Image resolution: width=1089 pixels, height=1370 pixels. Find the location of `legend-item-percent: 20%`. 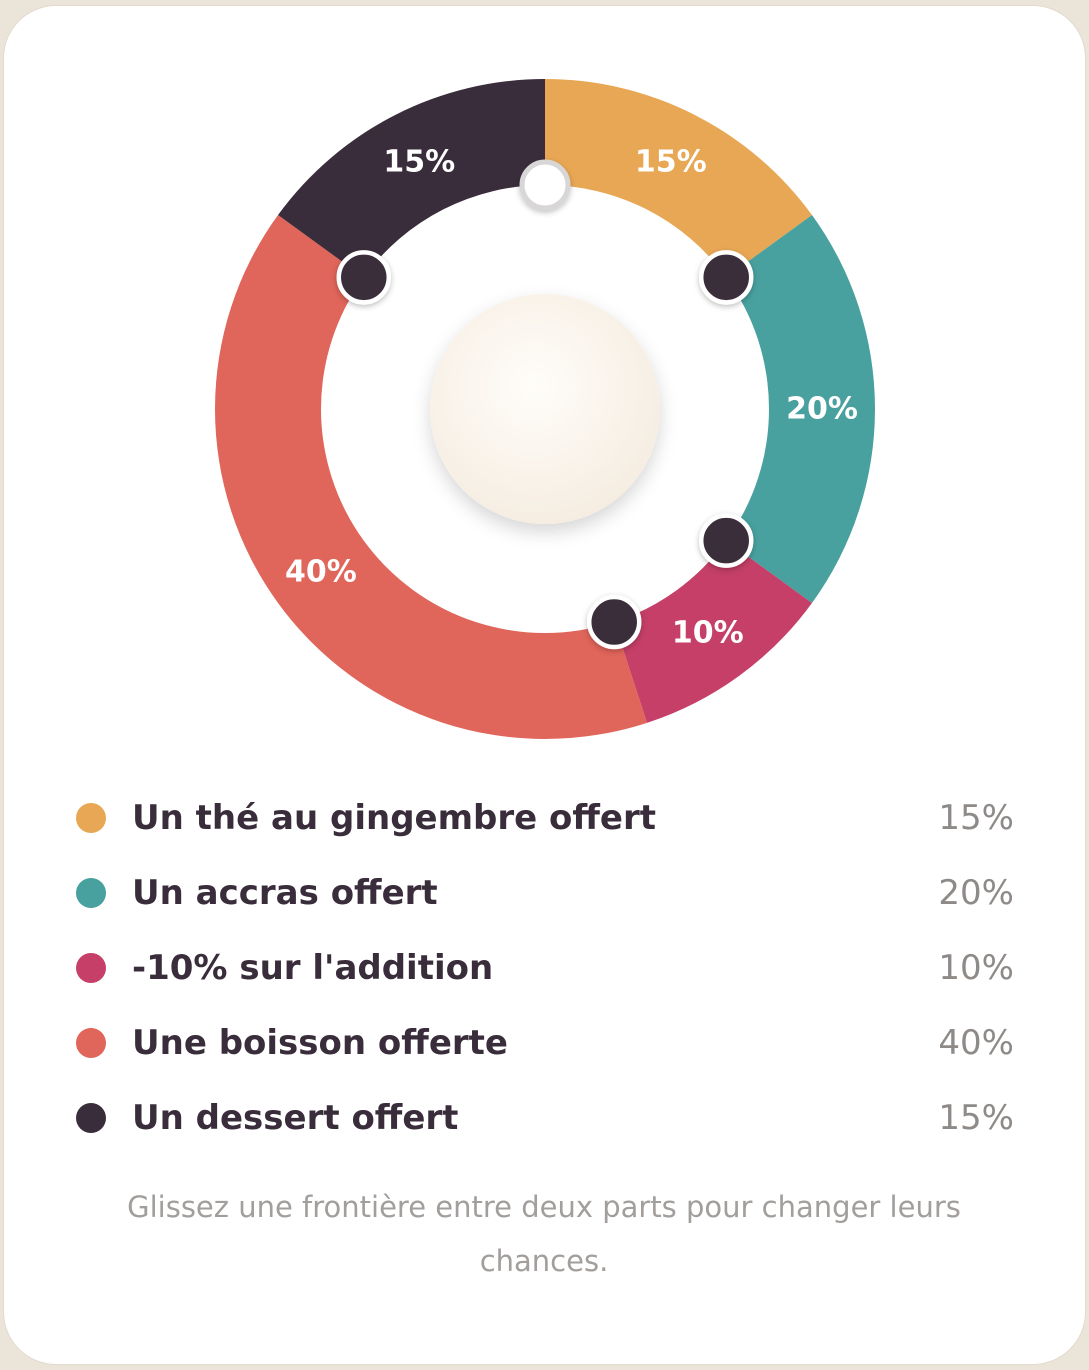

legend-item-percent: 20% is located at coordinates (976, 892).